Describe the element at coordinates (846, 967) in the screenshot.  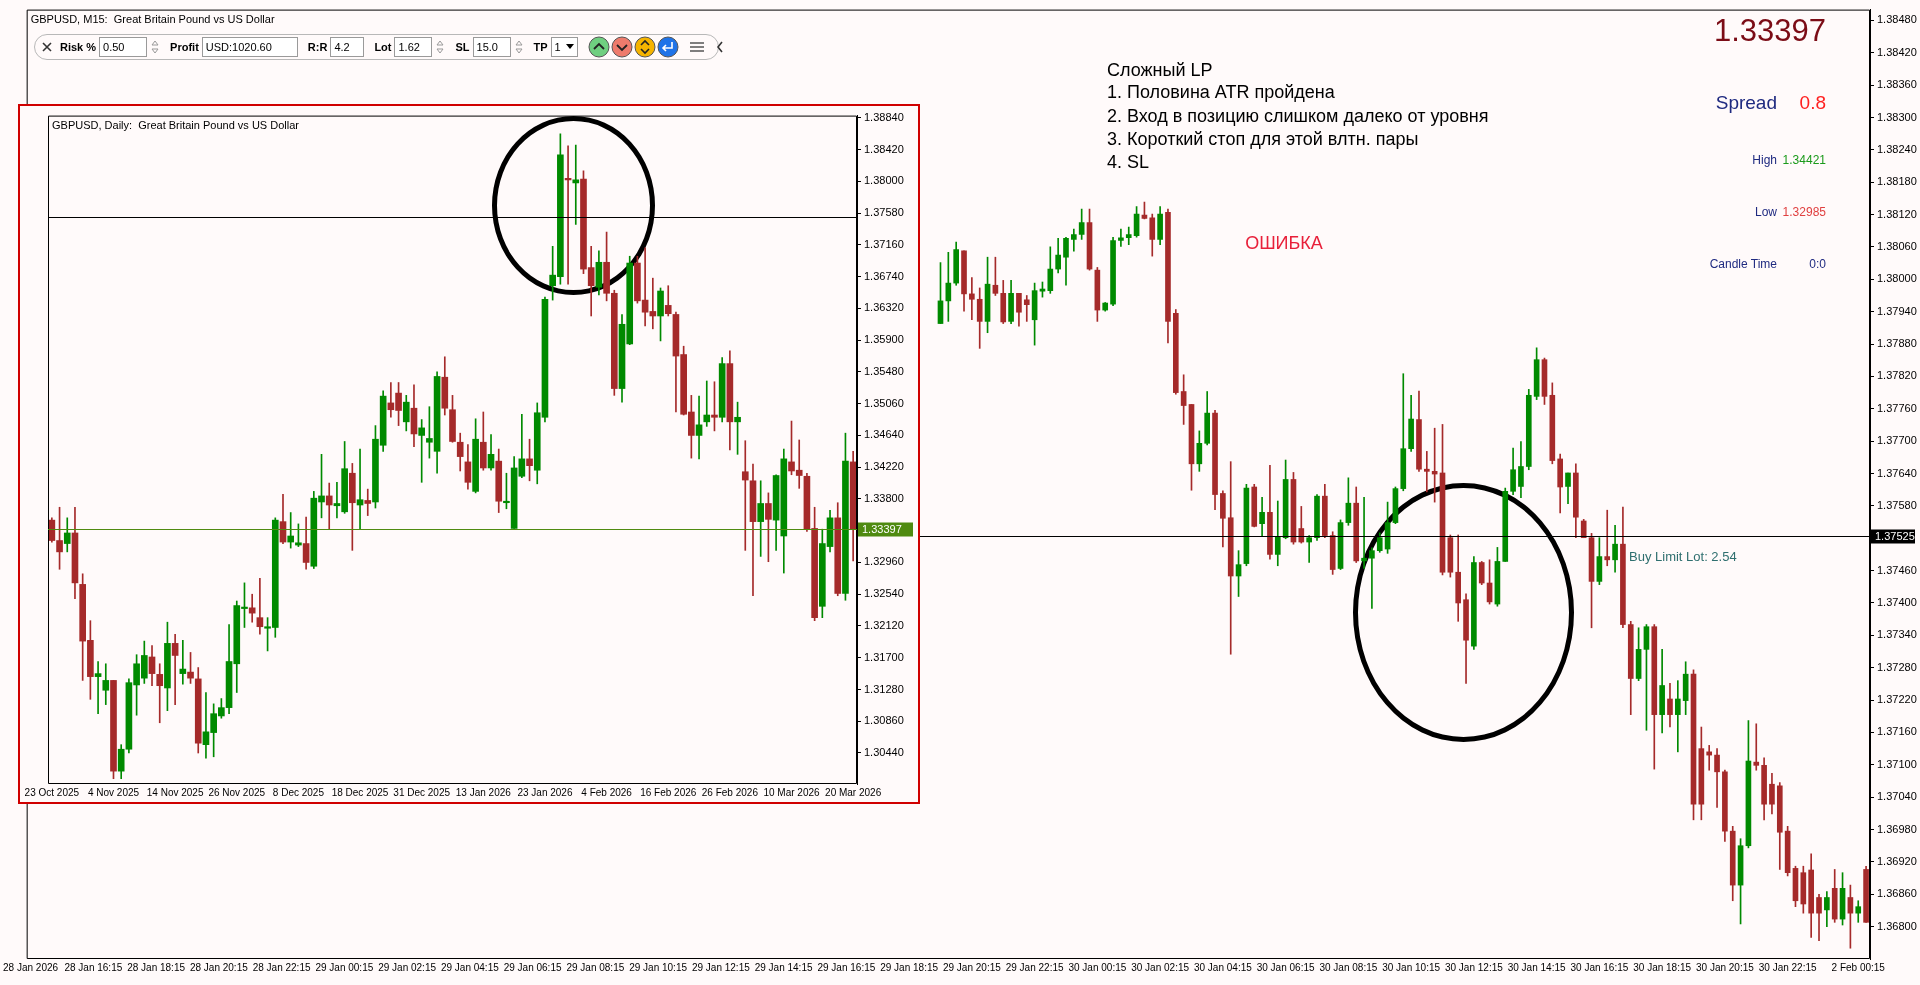
I see `x-tick-label: 29 Jan 16:15` at that location.